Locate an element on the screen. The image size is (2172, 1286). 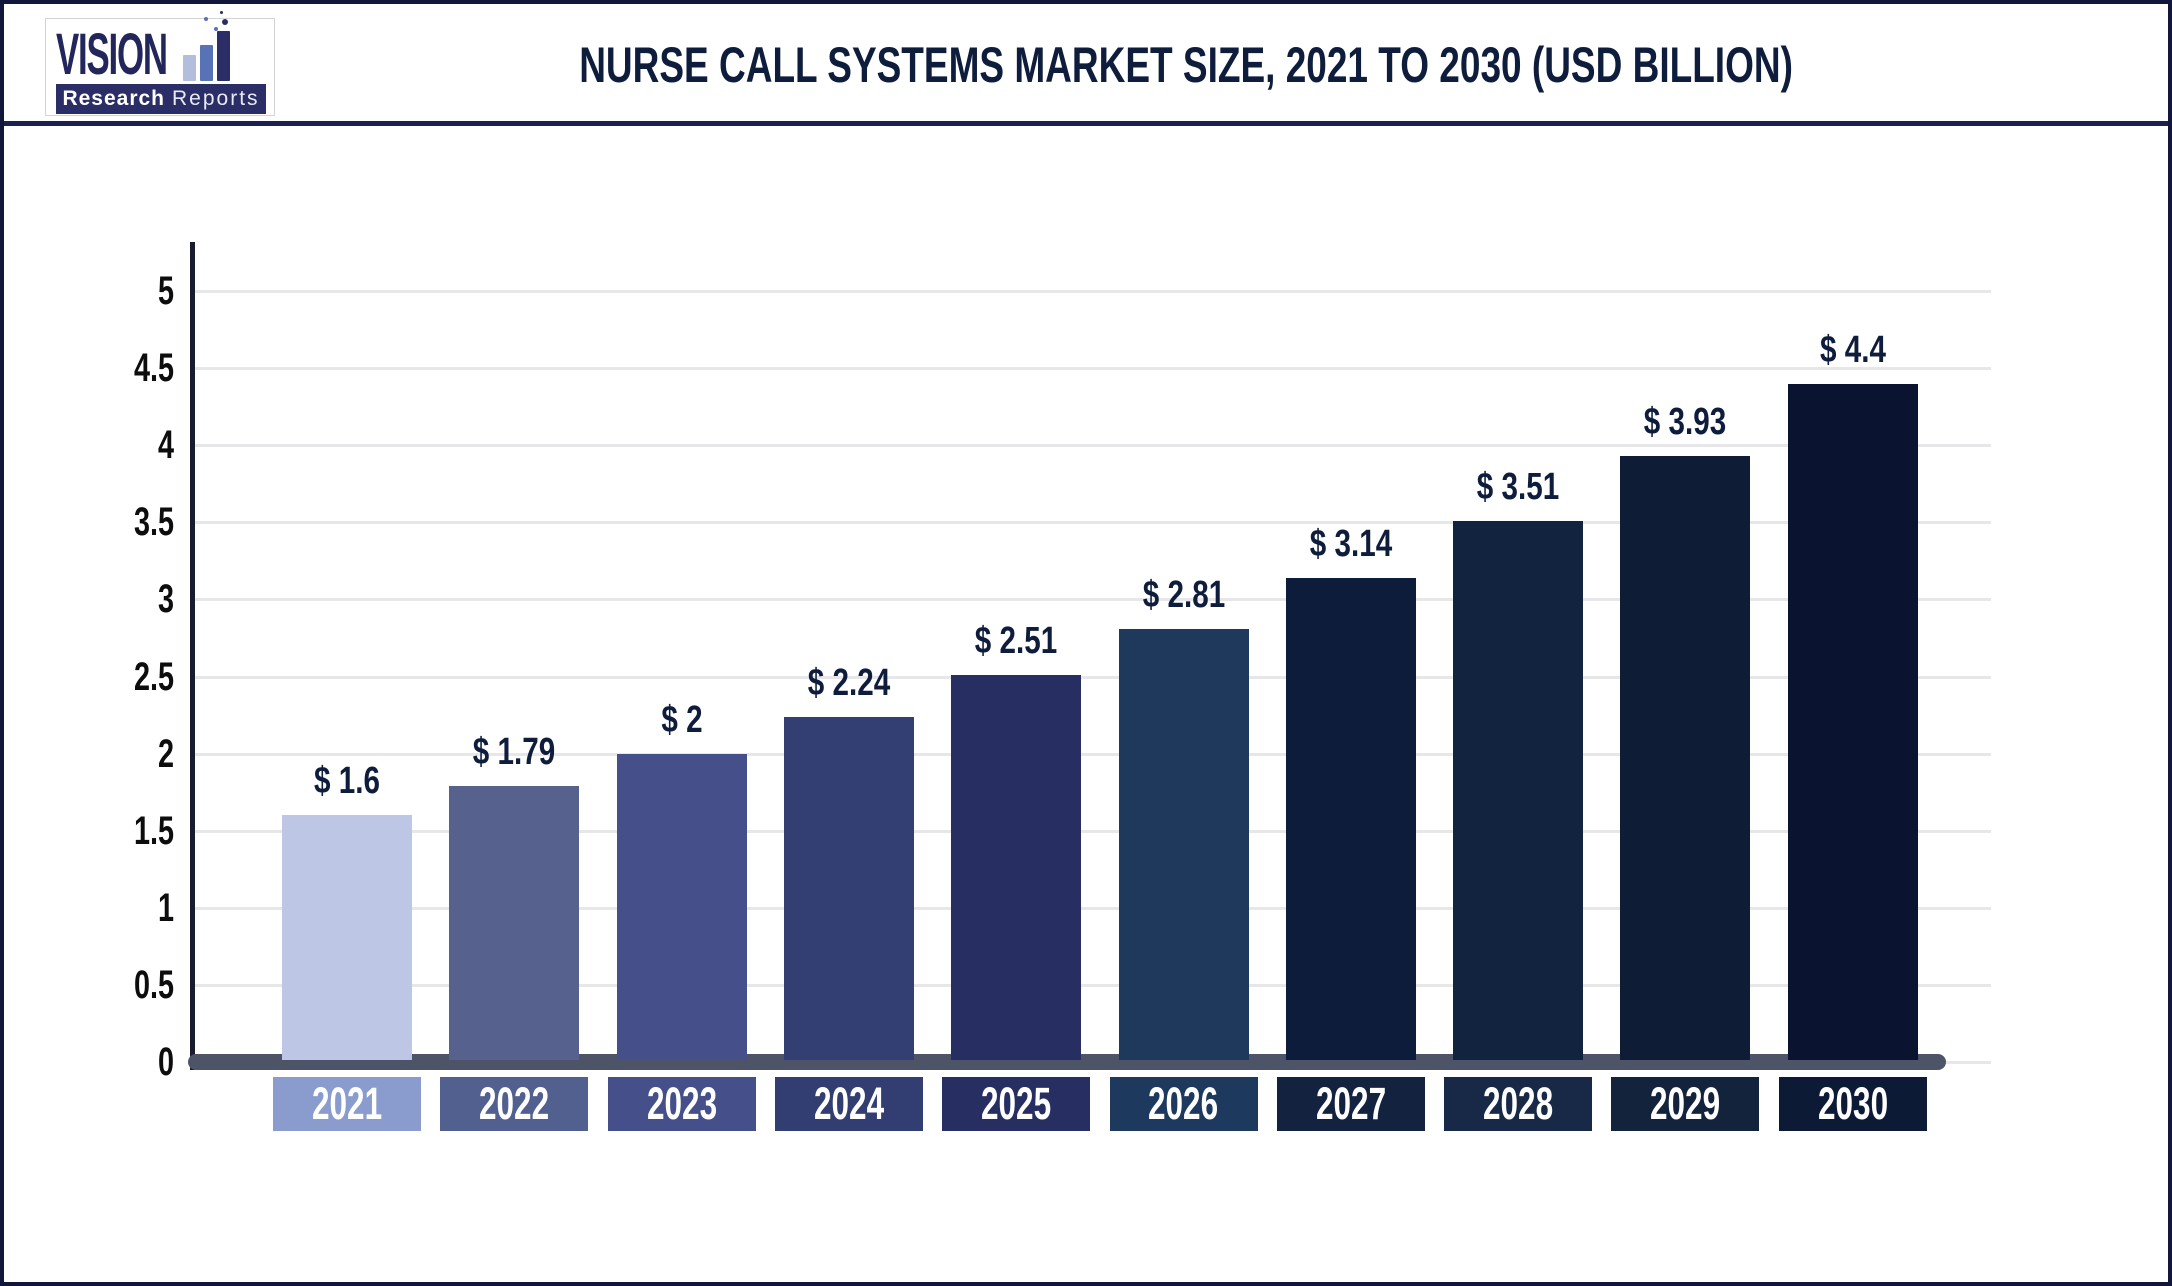
y-tick-label: 2.5 is located at coordinates (153, 676).